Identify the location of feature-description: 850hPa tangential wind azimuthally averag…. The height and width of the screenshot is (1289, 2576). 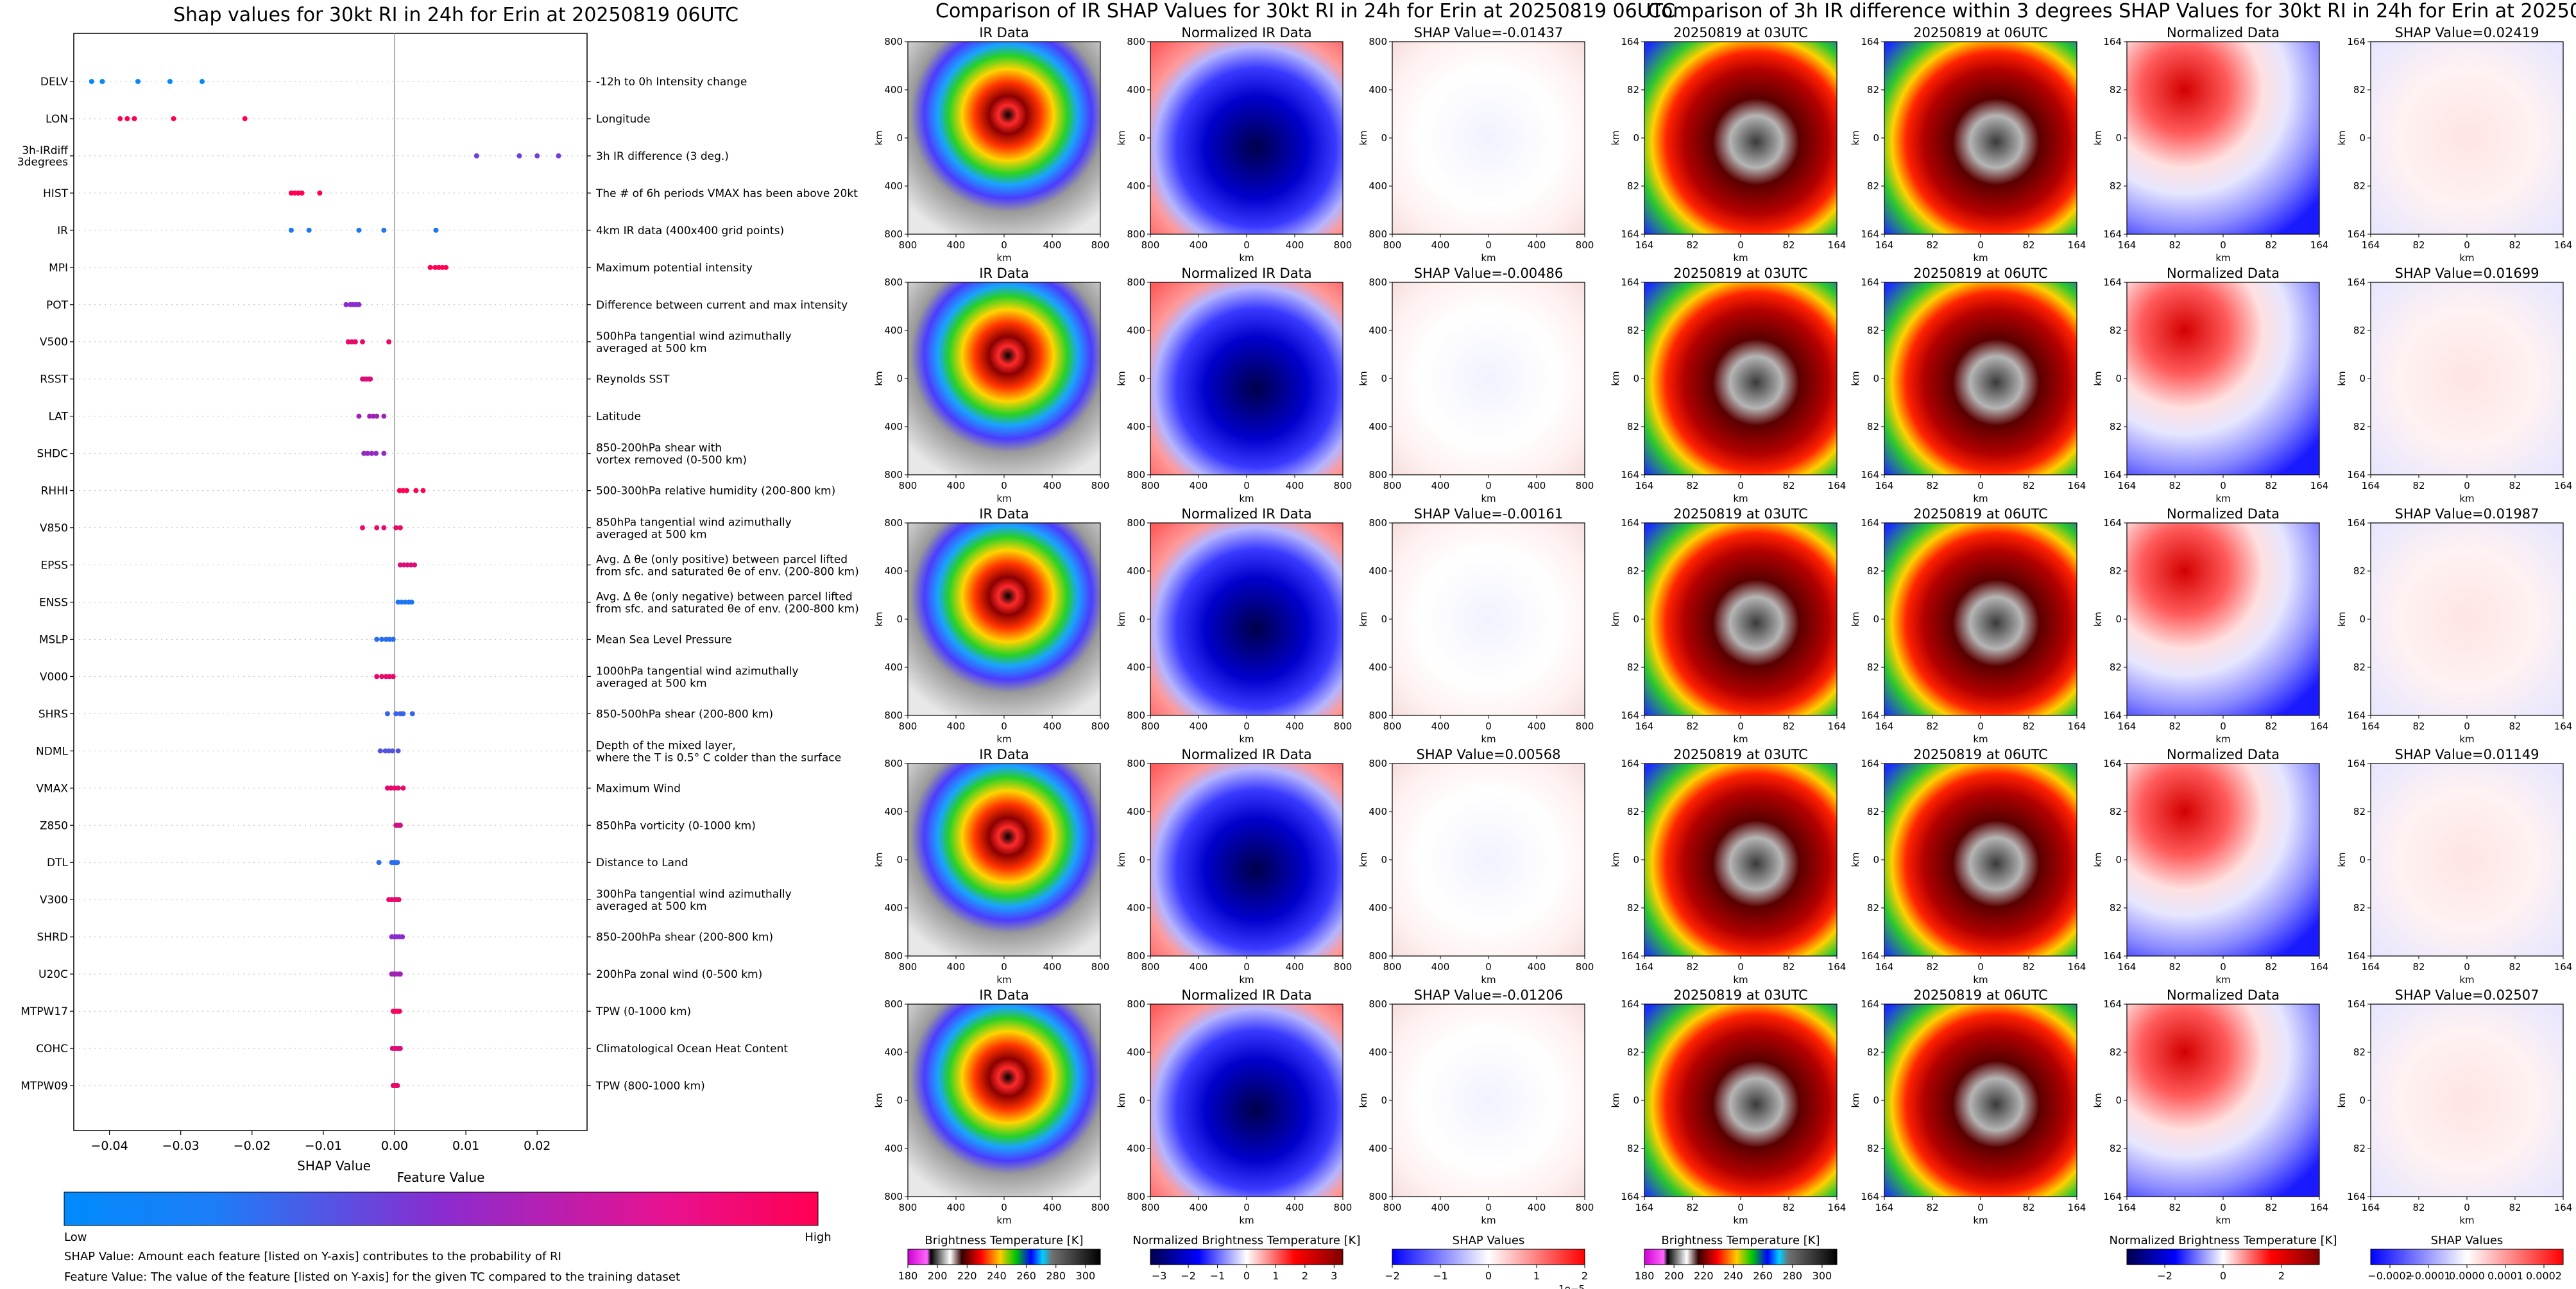
(694, 529).